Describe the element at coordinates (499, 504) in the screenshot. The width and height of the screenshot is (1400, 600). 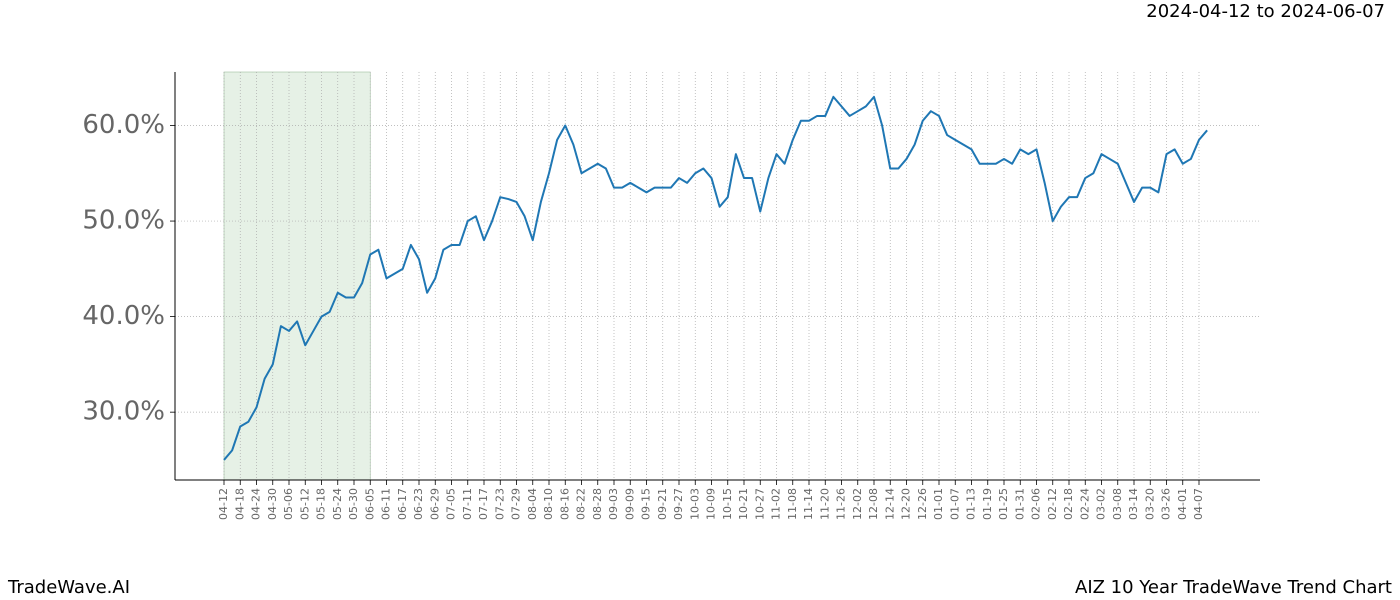
I see `x-tick-label: 07-23` at that location.